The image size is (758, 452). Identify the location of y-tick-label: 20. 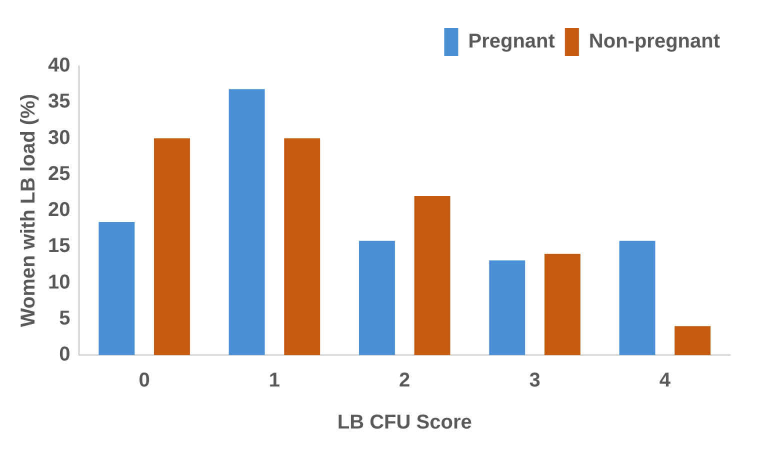
(59, 210).